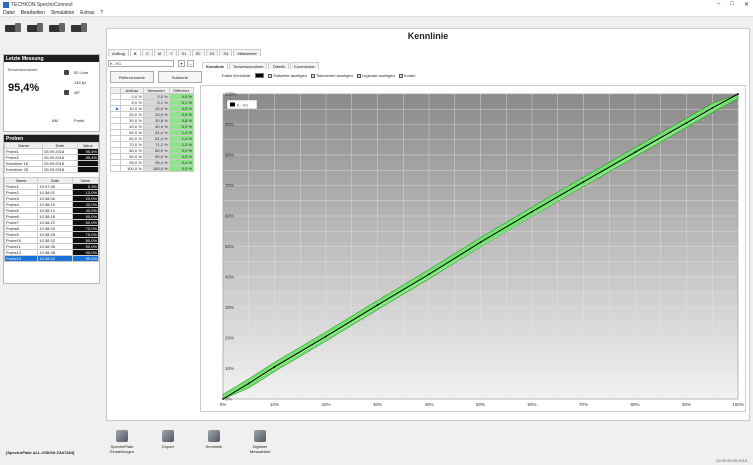 This screenshot has height=465, width=753. I want to click on menu-help: ?, so click(102, 12).